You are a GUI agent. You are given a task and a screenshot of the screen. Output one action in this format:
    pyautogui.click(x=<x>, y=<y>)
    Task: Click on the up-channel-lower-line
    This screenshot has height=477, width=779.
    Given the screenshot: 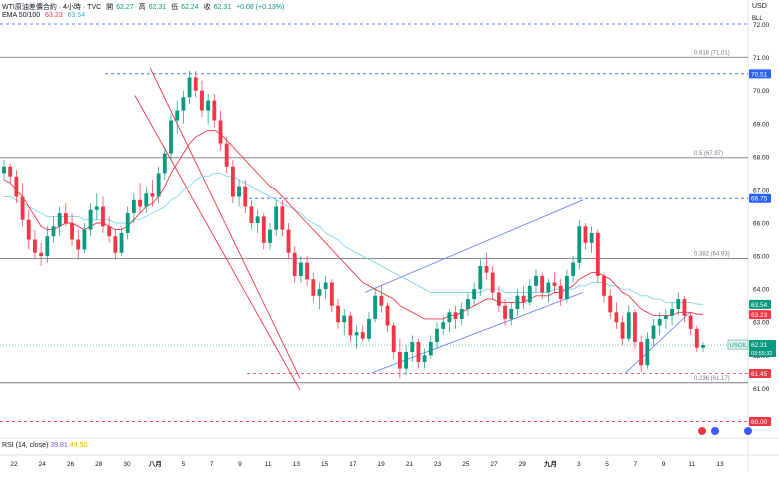 What is the action you would take?
    pyautogui.click(x=477, y=333)
    